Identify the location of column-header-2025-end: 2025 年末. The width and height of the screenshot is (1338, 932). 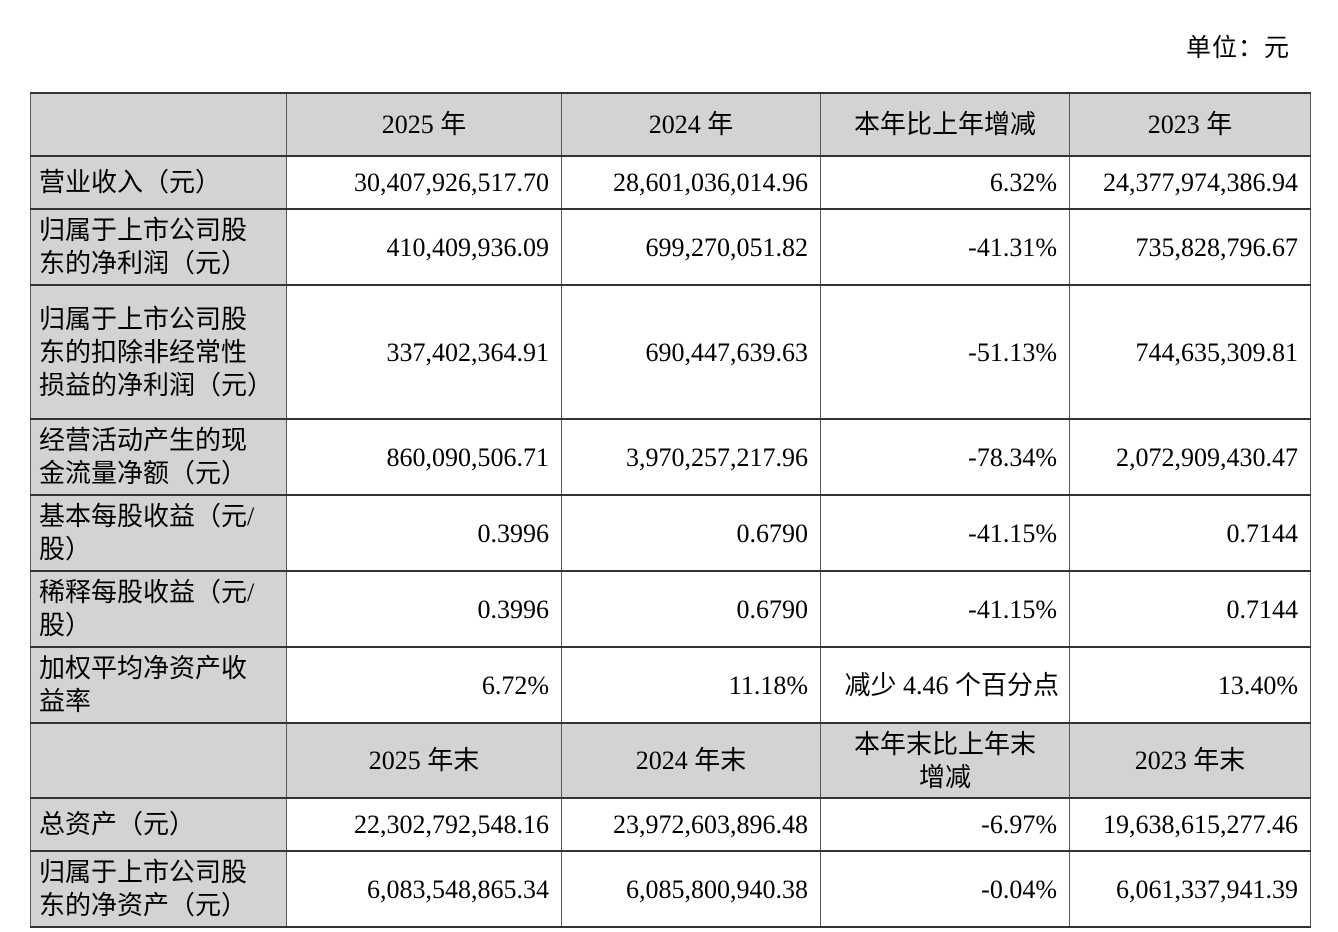
(424, 760).